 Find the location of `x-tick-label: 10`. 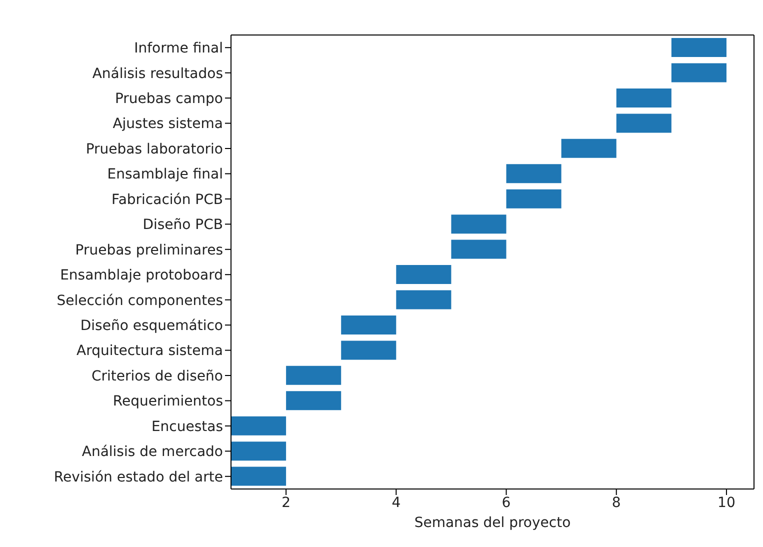

x-tick-label: 10 is located at coordinates (727, 502).